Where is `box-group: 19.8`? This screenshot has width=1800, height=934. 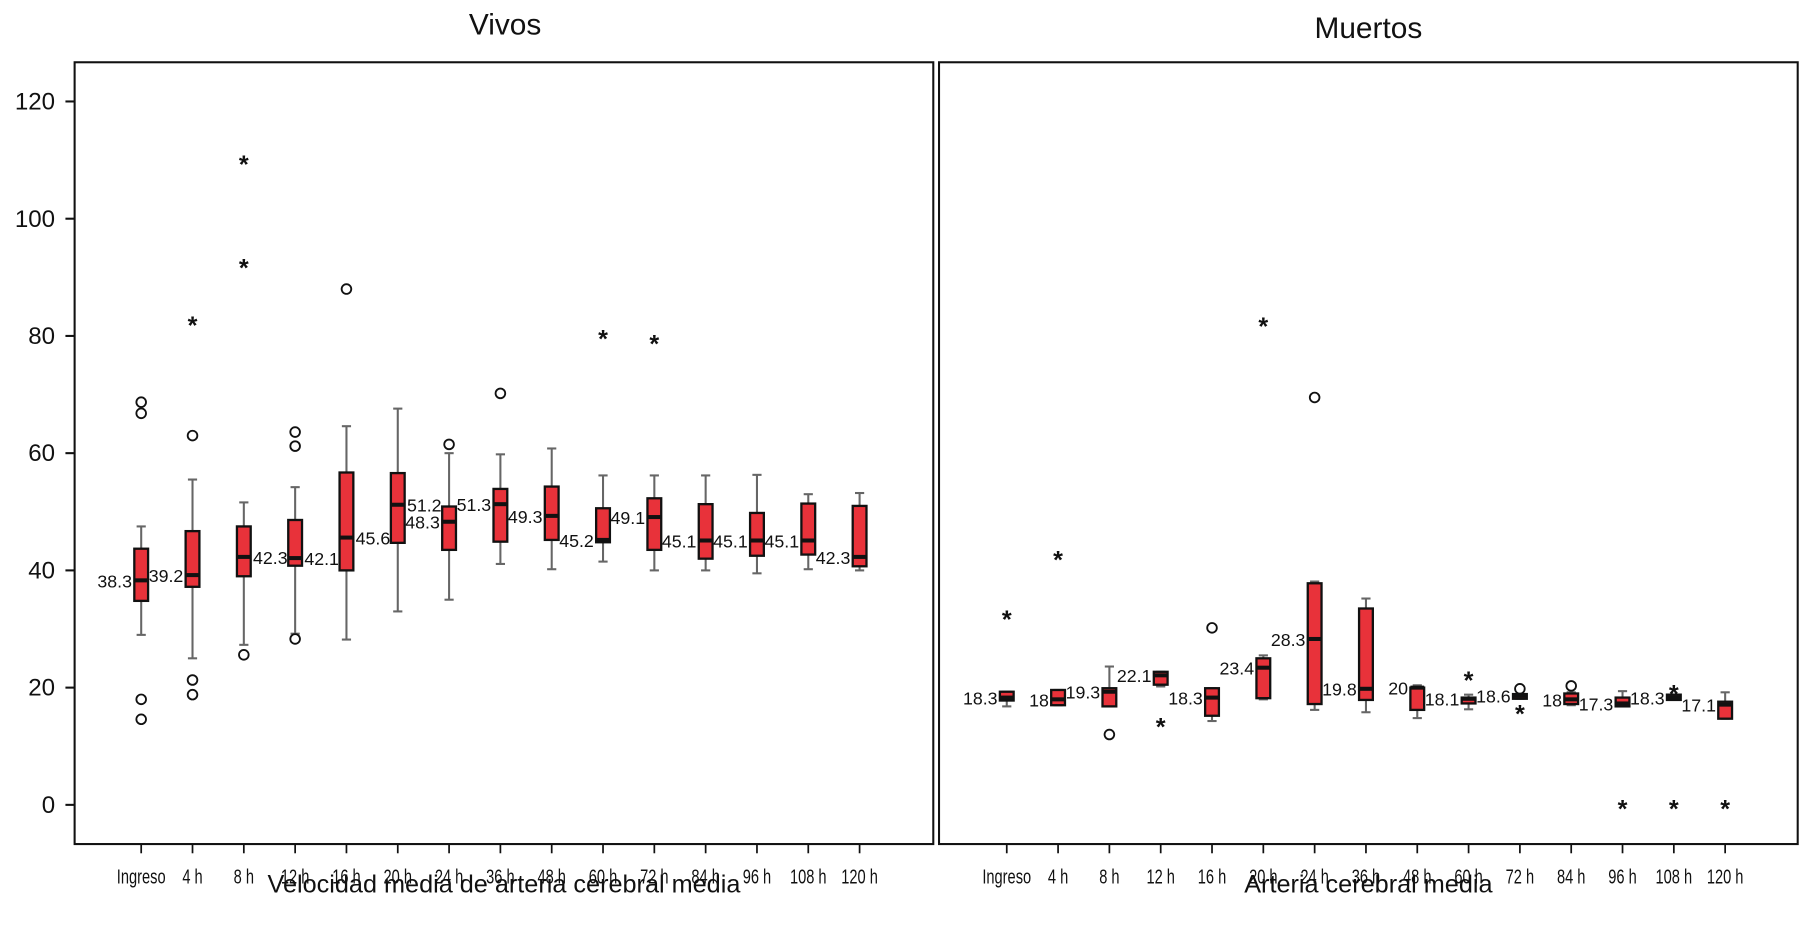 box-group: 19.8 is located at coordinates (1348, 655).